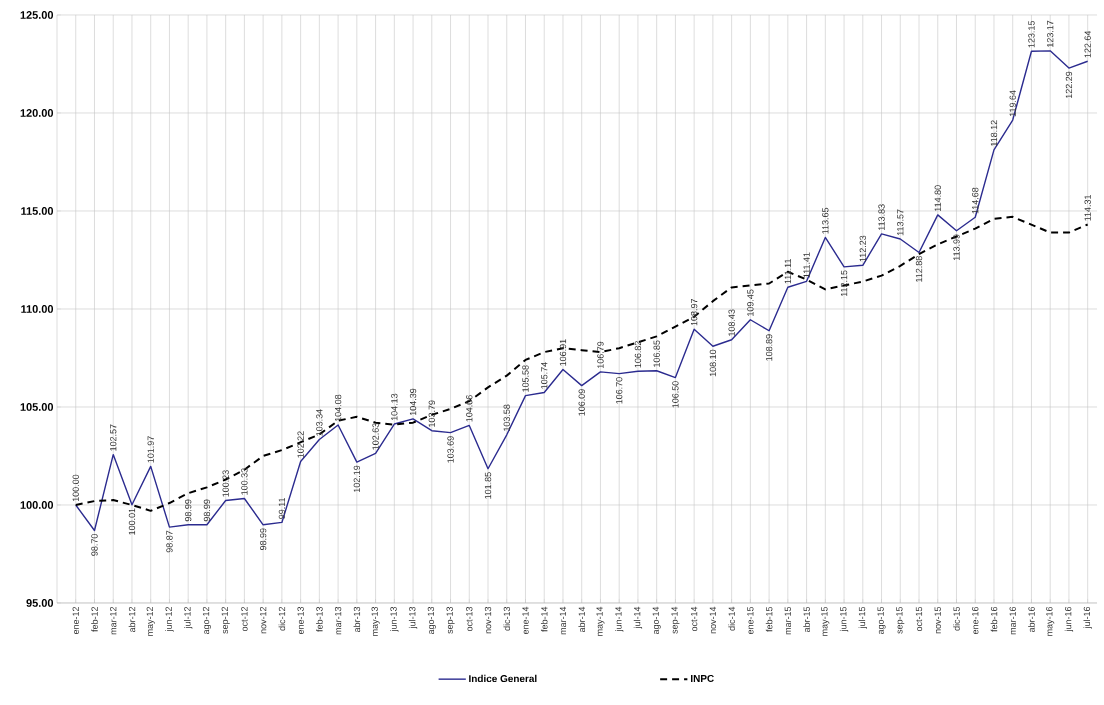 The height and width of the screenshot is (705, 1104). Describe the element at coordinates (431, 413) in the screenshot. I see `data-label: 103.79` at that location.